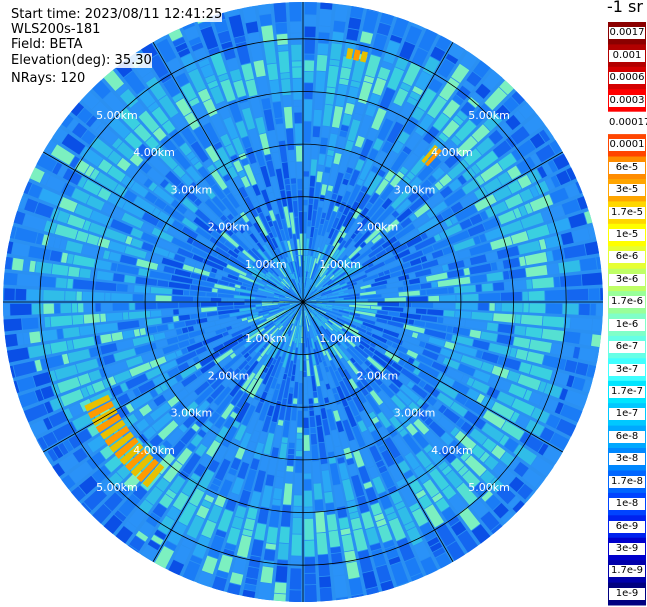 This screenshot has width=647, height=607. I want to click on ring-label: 1.00km, so click(266, 264).